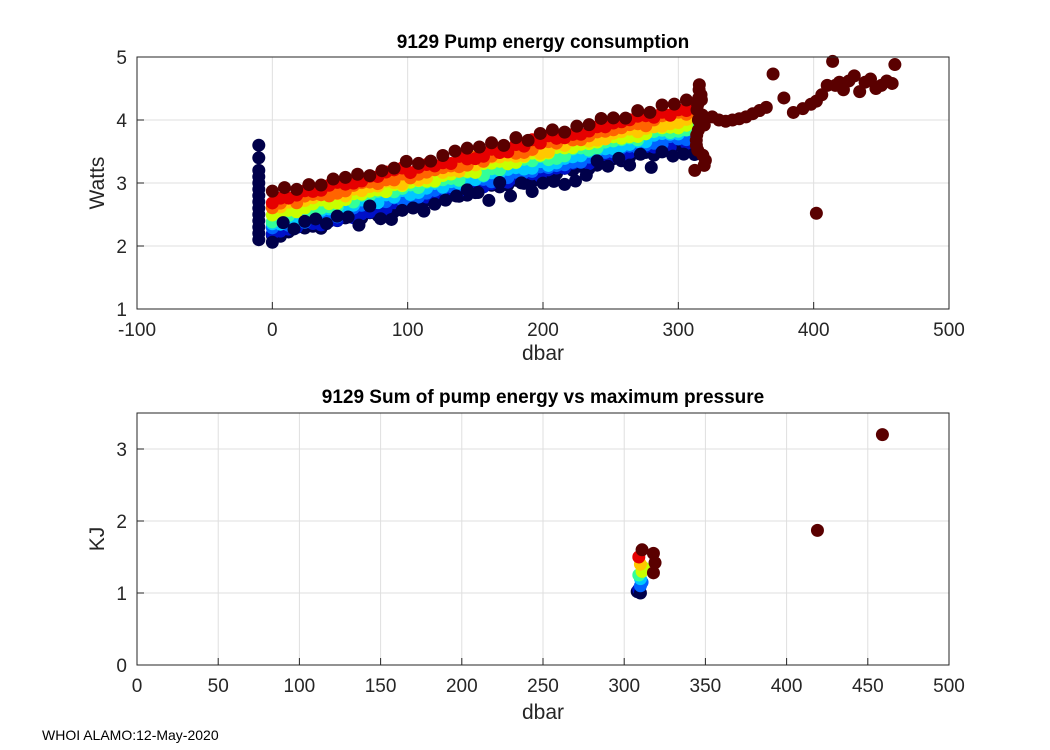 The width and height of the screenshot is (1050, 750). I want to click on energy-sum-ytick-label: 0, so click(121, 666).